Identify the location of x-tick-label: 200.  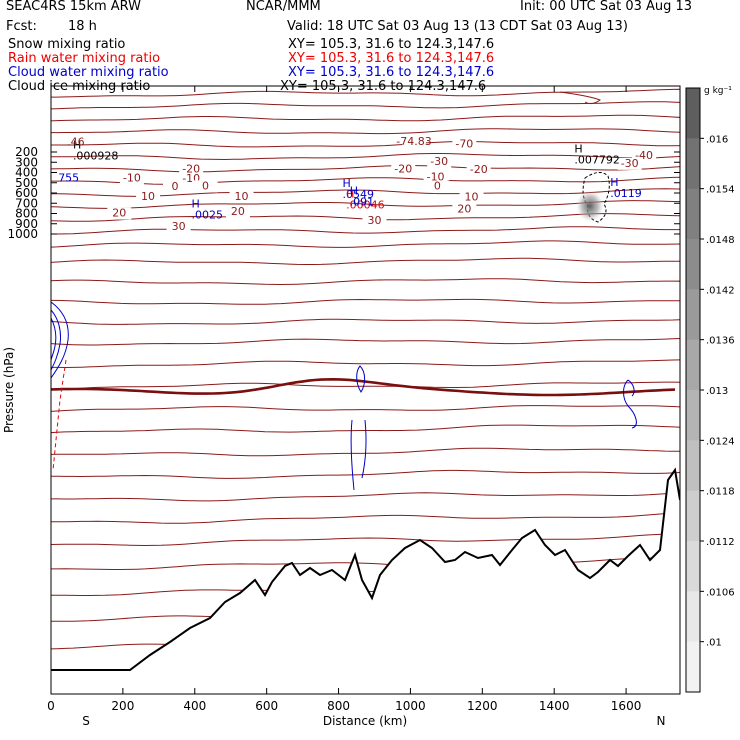
(122, 706).